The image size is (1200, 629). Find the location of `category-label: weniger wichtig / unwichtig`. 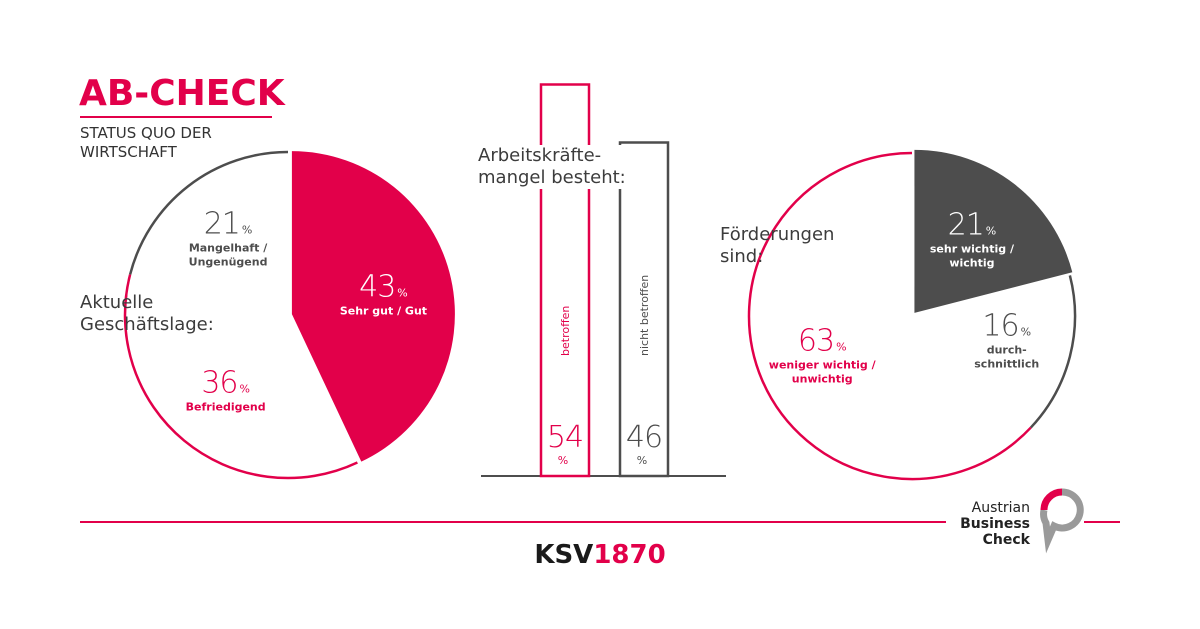

category-label: weniger wichtig / unwichtig is located at coordinates (822, 372).